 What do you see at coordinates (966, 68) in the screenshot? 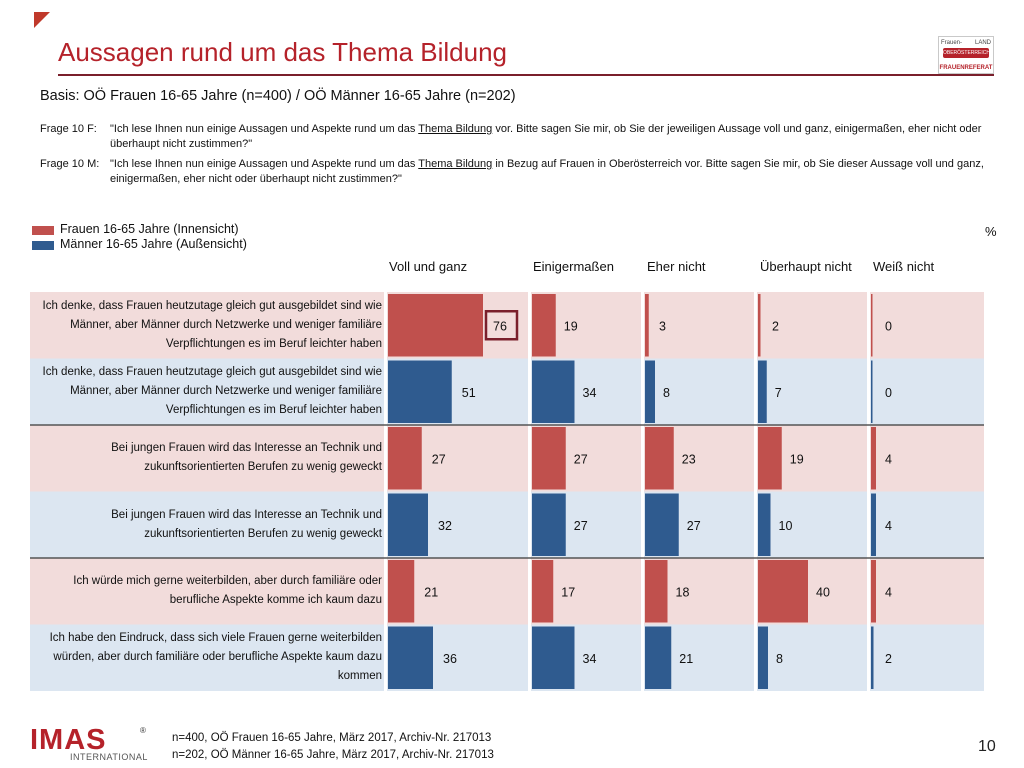
I see `logo-bottom-text: FRAUENREFERAT` at bounding box center [966, 68].